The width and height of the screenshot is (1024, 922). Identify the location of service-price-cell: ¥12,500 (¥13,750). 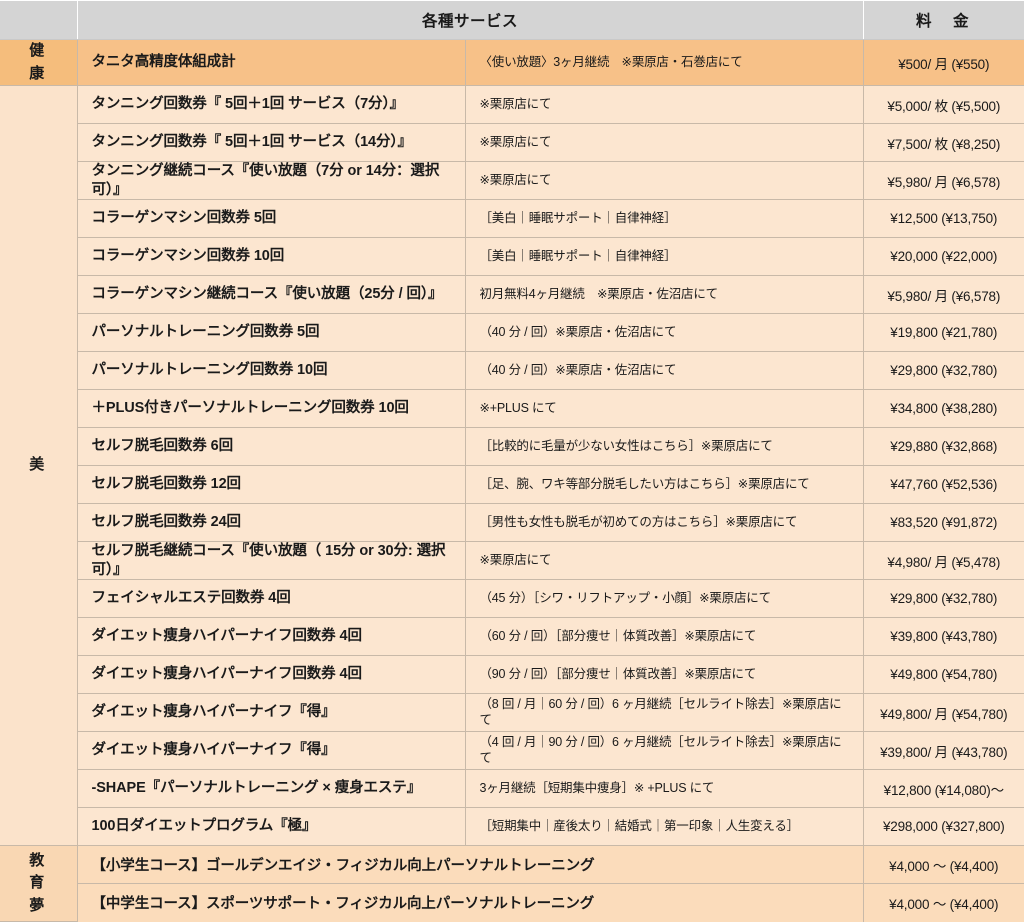
(943, 218).